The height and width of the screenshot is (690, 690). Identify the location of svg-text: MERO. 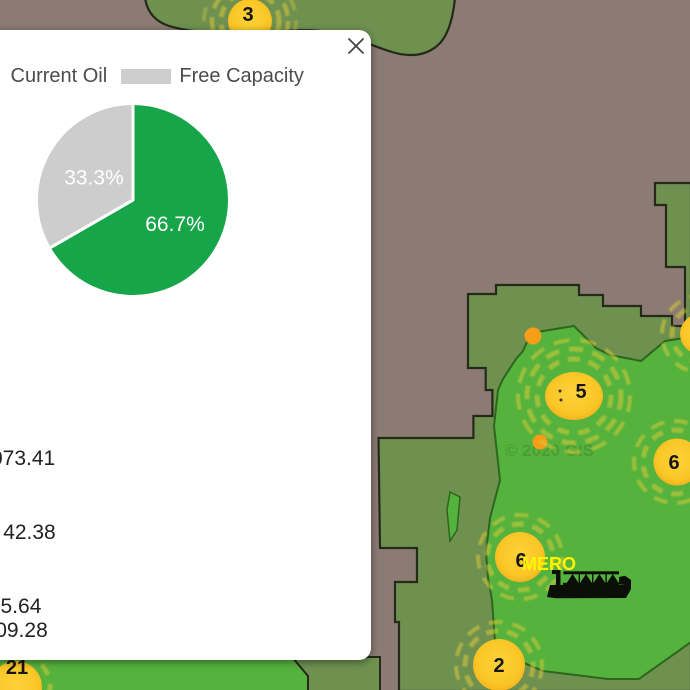
(549, 564).